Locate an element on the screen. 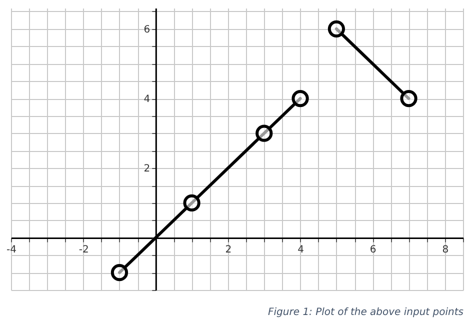 This screenshot has width=474, height=335. x-tick-label: 8 is located at coordinates (445, 250).